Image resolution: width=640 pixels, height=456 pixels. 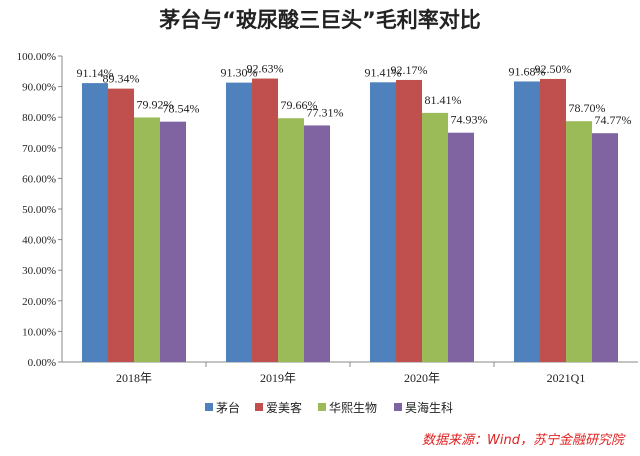 I want to click on y-tick-label: 90.00%, so click(x=39, y=88).